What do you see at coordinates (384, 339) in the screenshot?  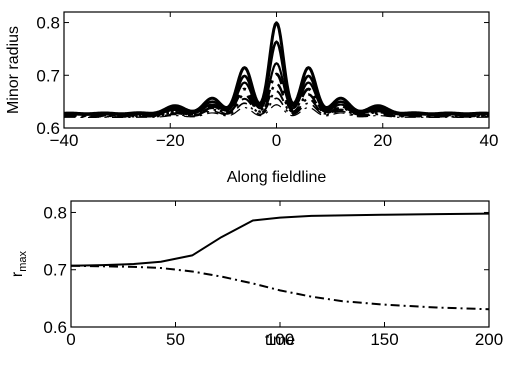 I see `x-tick-label: 150` at bounding box center [384, 339].